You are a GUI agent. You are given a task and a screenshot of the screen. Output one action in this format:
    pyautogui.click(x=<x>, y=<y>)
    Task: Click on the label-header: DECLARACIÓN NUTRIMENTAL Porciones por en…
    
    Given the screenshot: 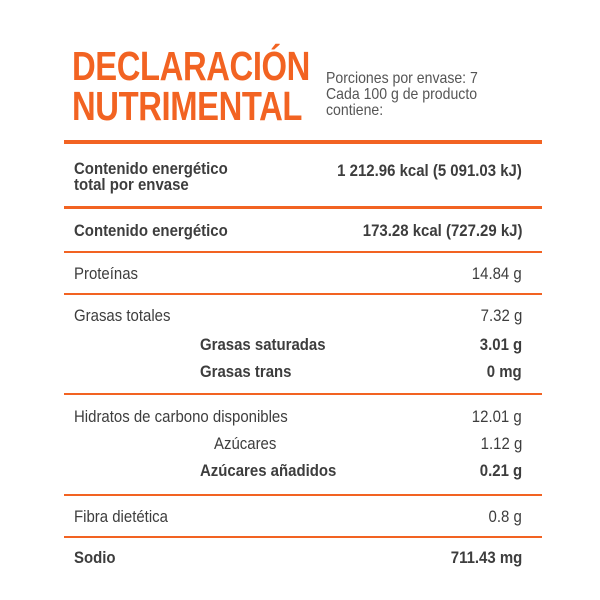 What is the action you would take?
    pyautogui.click(x=303, y=90)
    